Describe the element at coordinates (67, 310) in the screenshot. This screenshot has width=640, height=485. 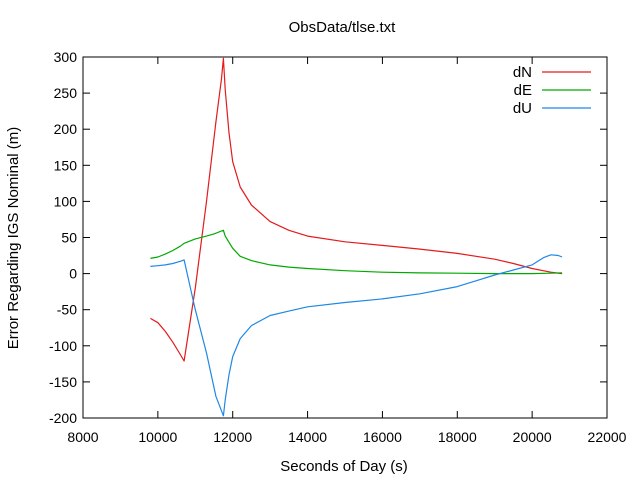
I see `y-tick-label: -50` at that location.